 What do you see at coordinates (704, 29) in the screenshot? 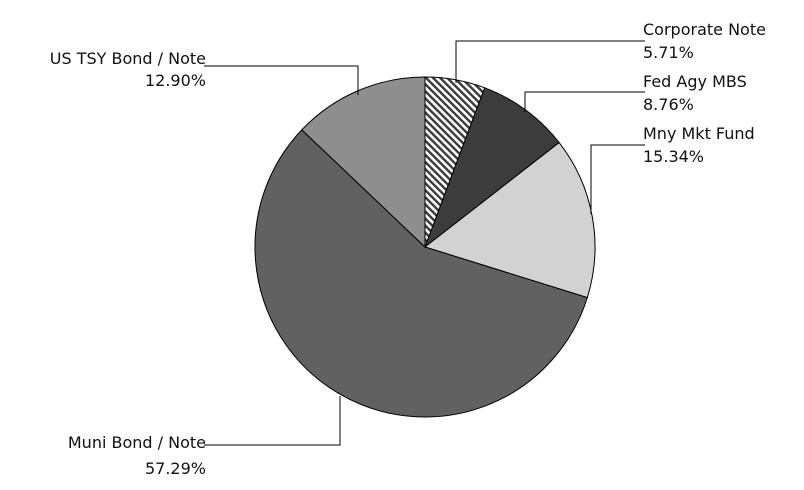
I see `slice-label-corporate-note: Corporate Note` at bounding box center [704, 29].